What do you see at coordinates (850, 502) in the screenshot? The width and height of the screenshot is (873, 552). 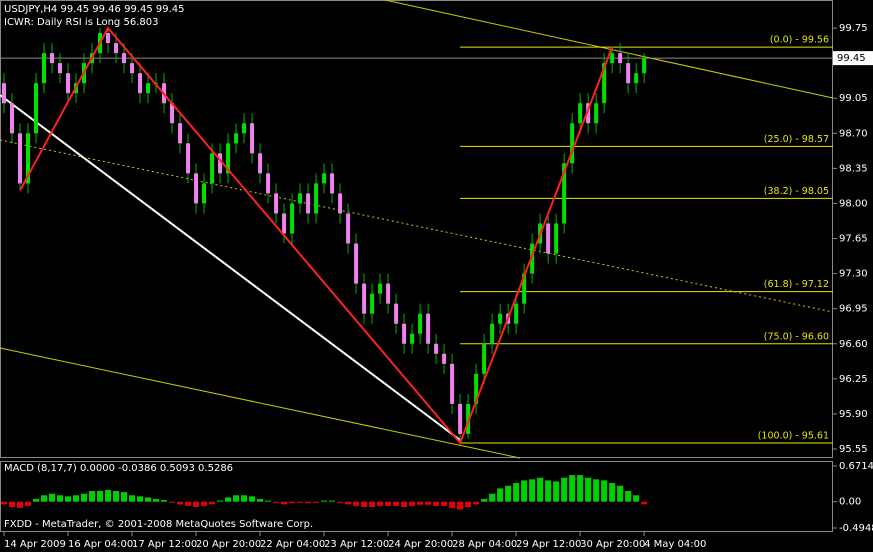 I see `macd-y-tick-label: 0.00` at bounding box center [850, 502].